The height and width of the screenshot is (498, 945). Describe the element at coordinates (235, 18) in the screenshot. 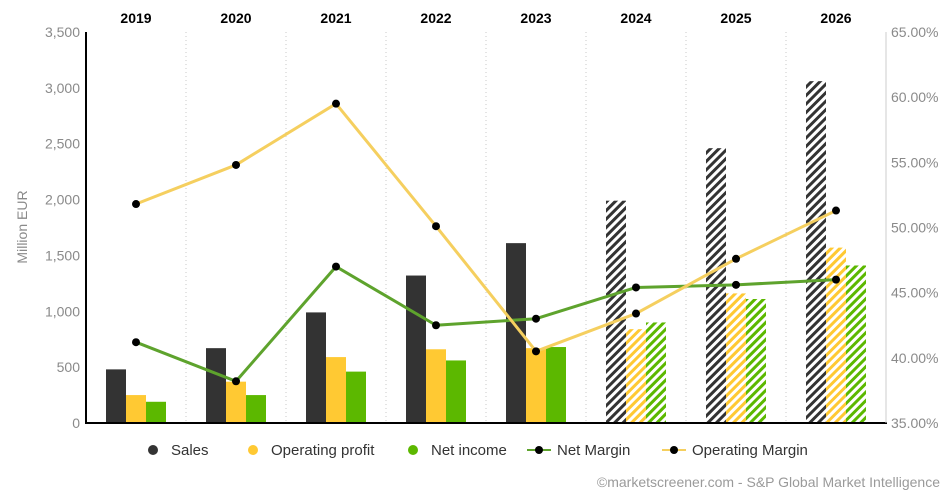

I see `x-tick-label: 2020` at that location.